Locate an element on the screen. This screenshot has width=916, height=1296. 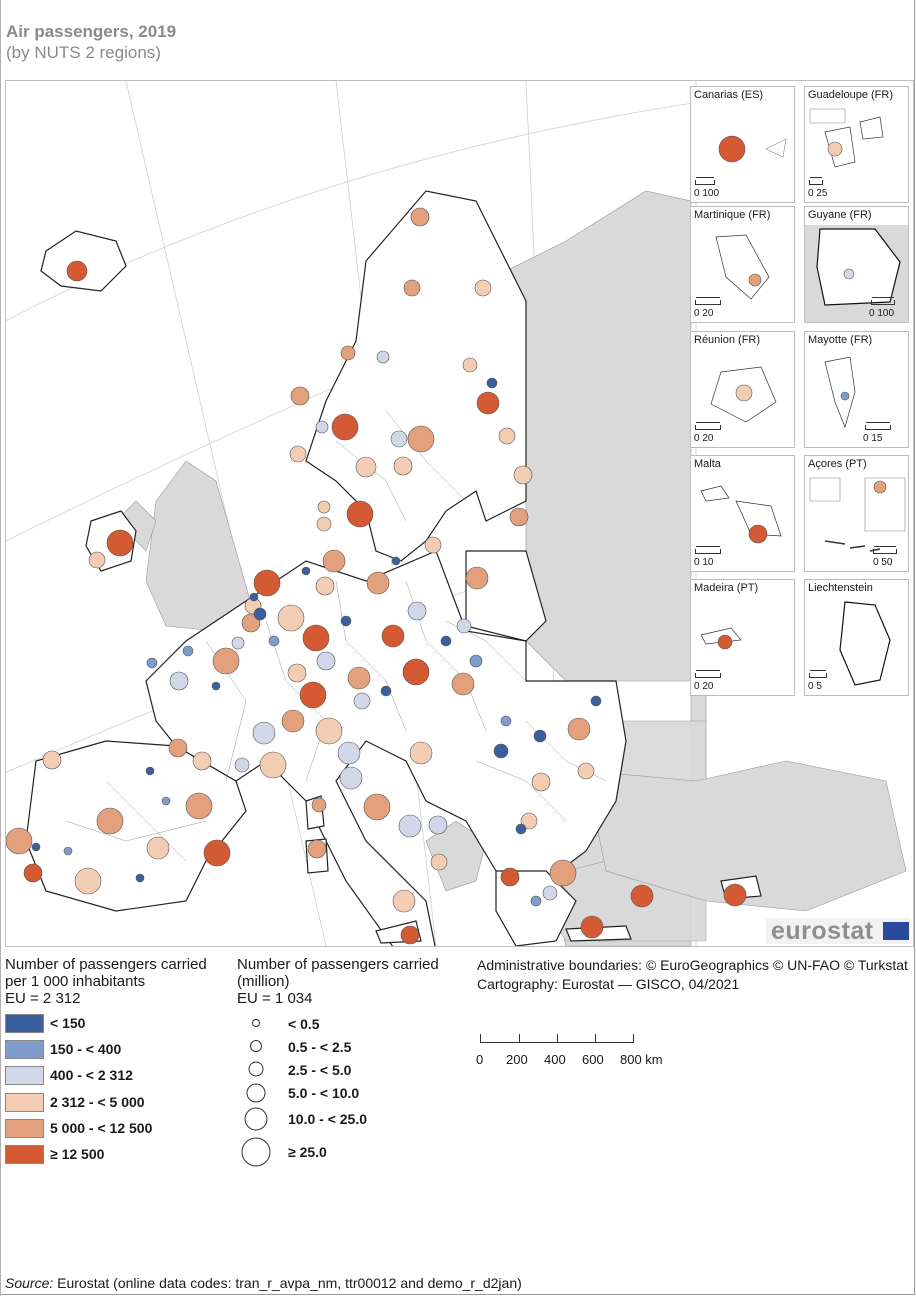
inset-scale-label: 0 20 is located at coordinates (704, 313).